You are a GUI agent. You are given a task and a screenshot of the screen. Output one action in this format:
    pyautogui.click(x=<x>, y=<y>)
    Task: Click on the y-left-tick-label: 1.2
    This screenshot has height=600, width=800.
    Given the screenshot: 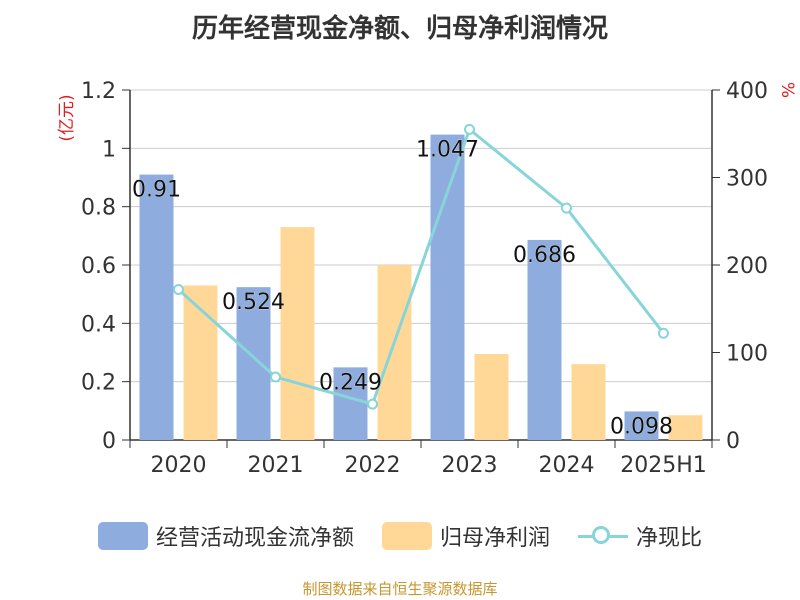 What is the action you would take?
    pyautogui.click(x=98, y=91)
    